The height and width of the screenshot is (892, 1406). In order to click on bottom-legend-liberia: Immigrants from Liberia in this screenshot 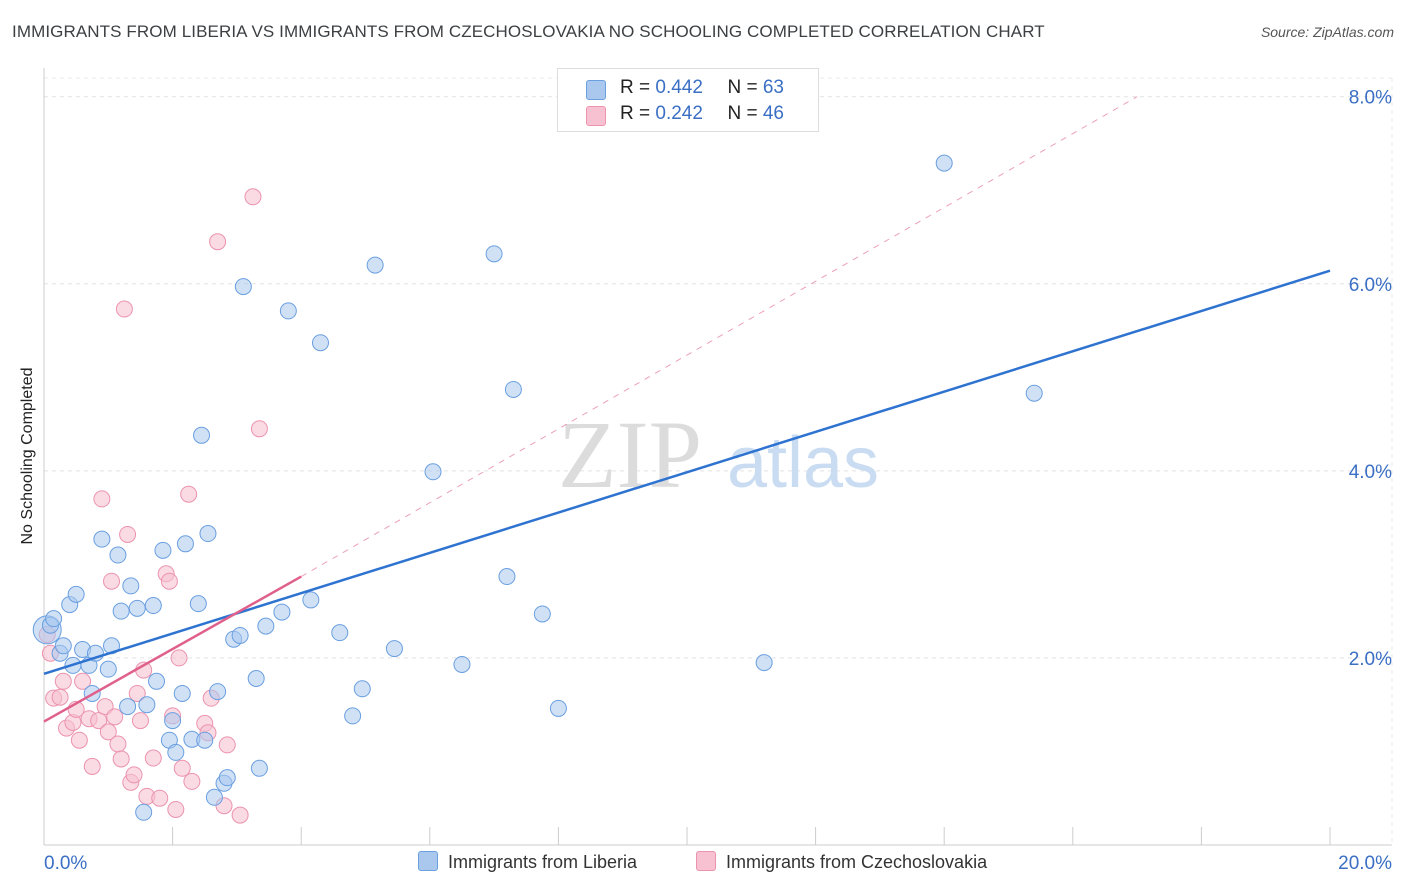, I will do `click(527, 862)`.